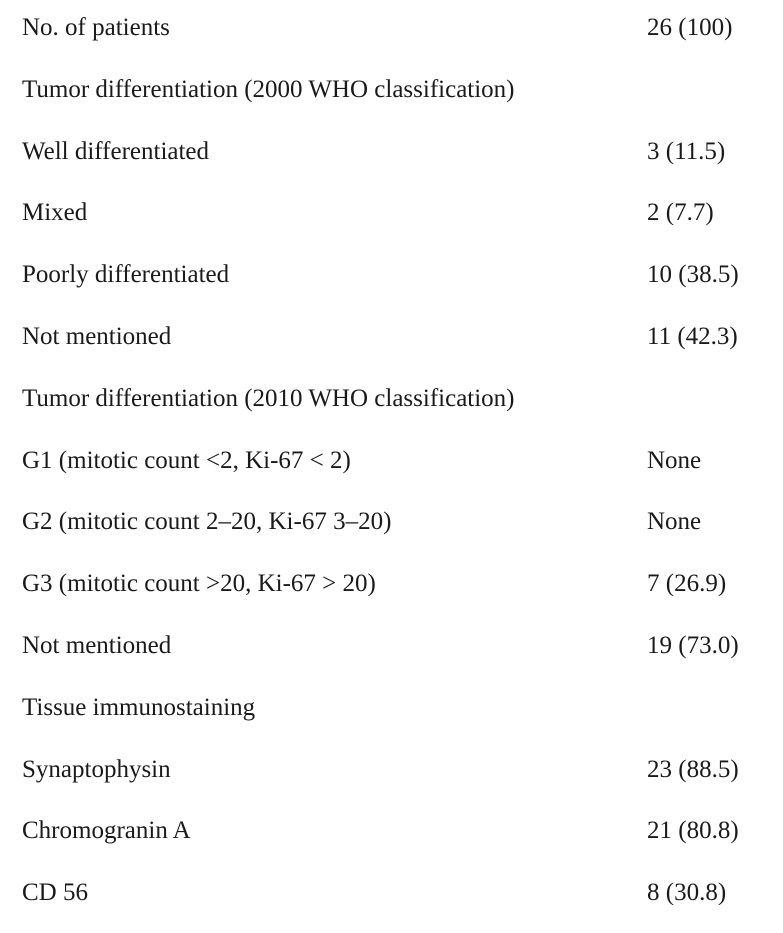 The image size is (783, 933). I want to click on row-value: 26 (100), so click(690, 27).